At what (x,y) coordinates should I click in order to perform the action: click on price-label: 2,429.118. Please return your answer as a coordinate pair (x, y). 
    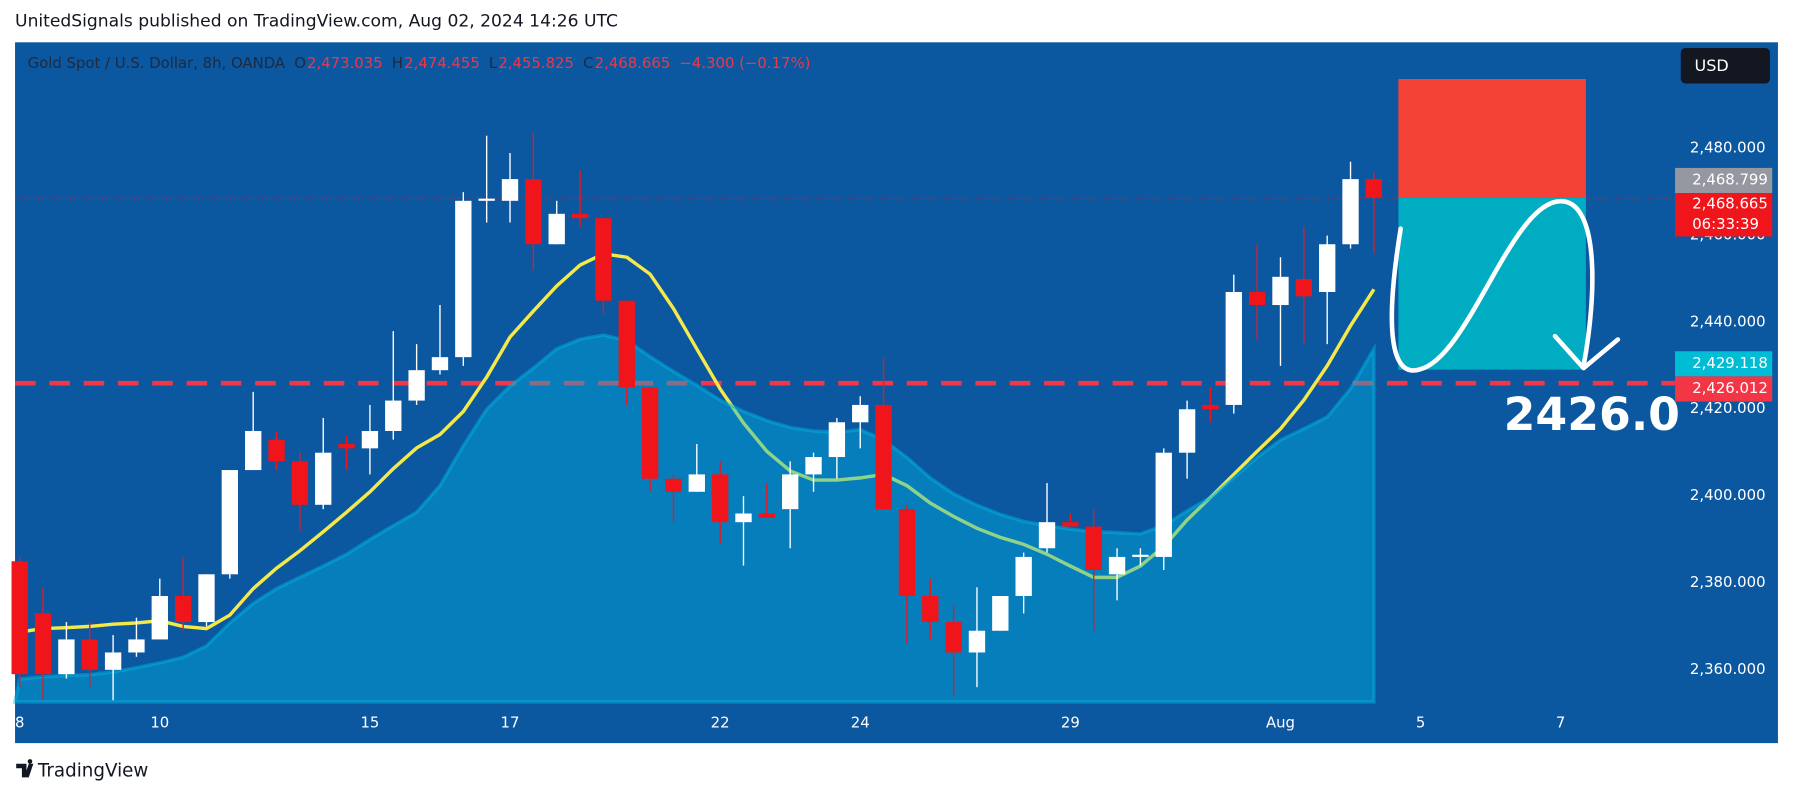
    Looking at the image, I should click on (1730, 363).